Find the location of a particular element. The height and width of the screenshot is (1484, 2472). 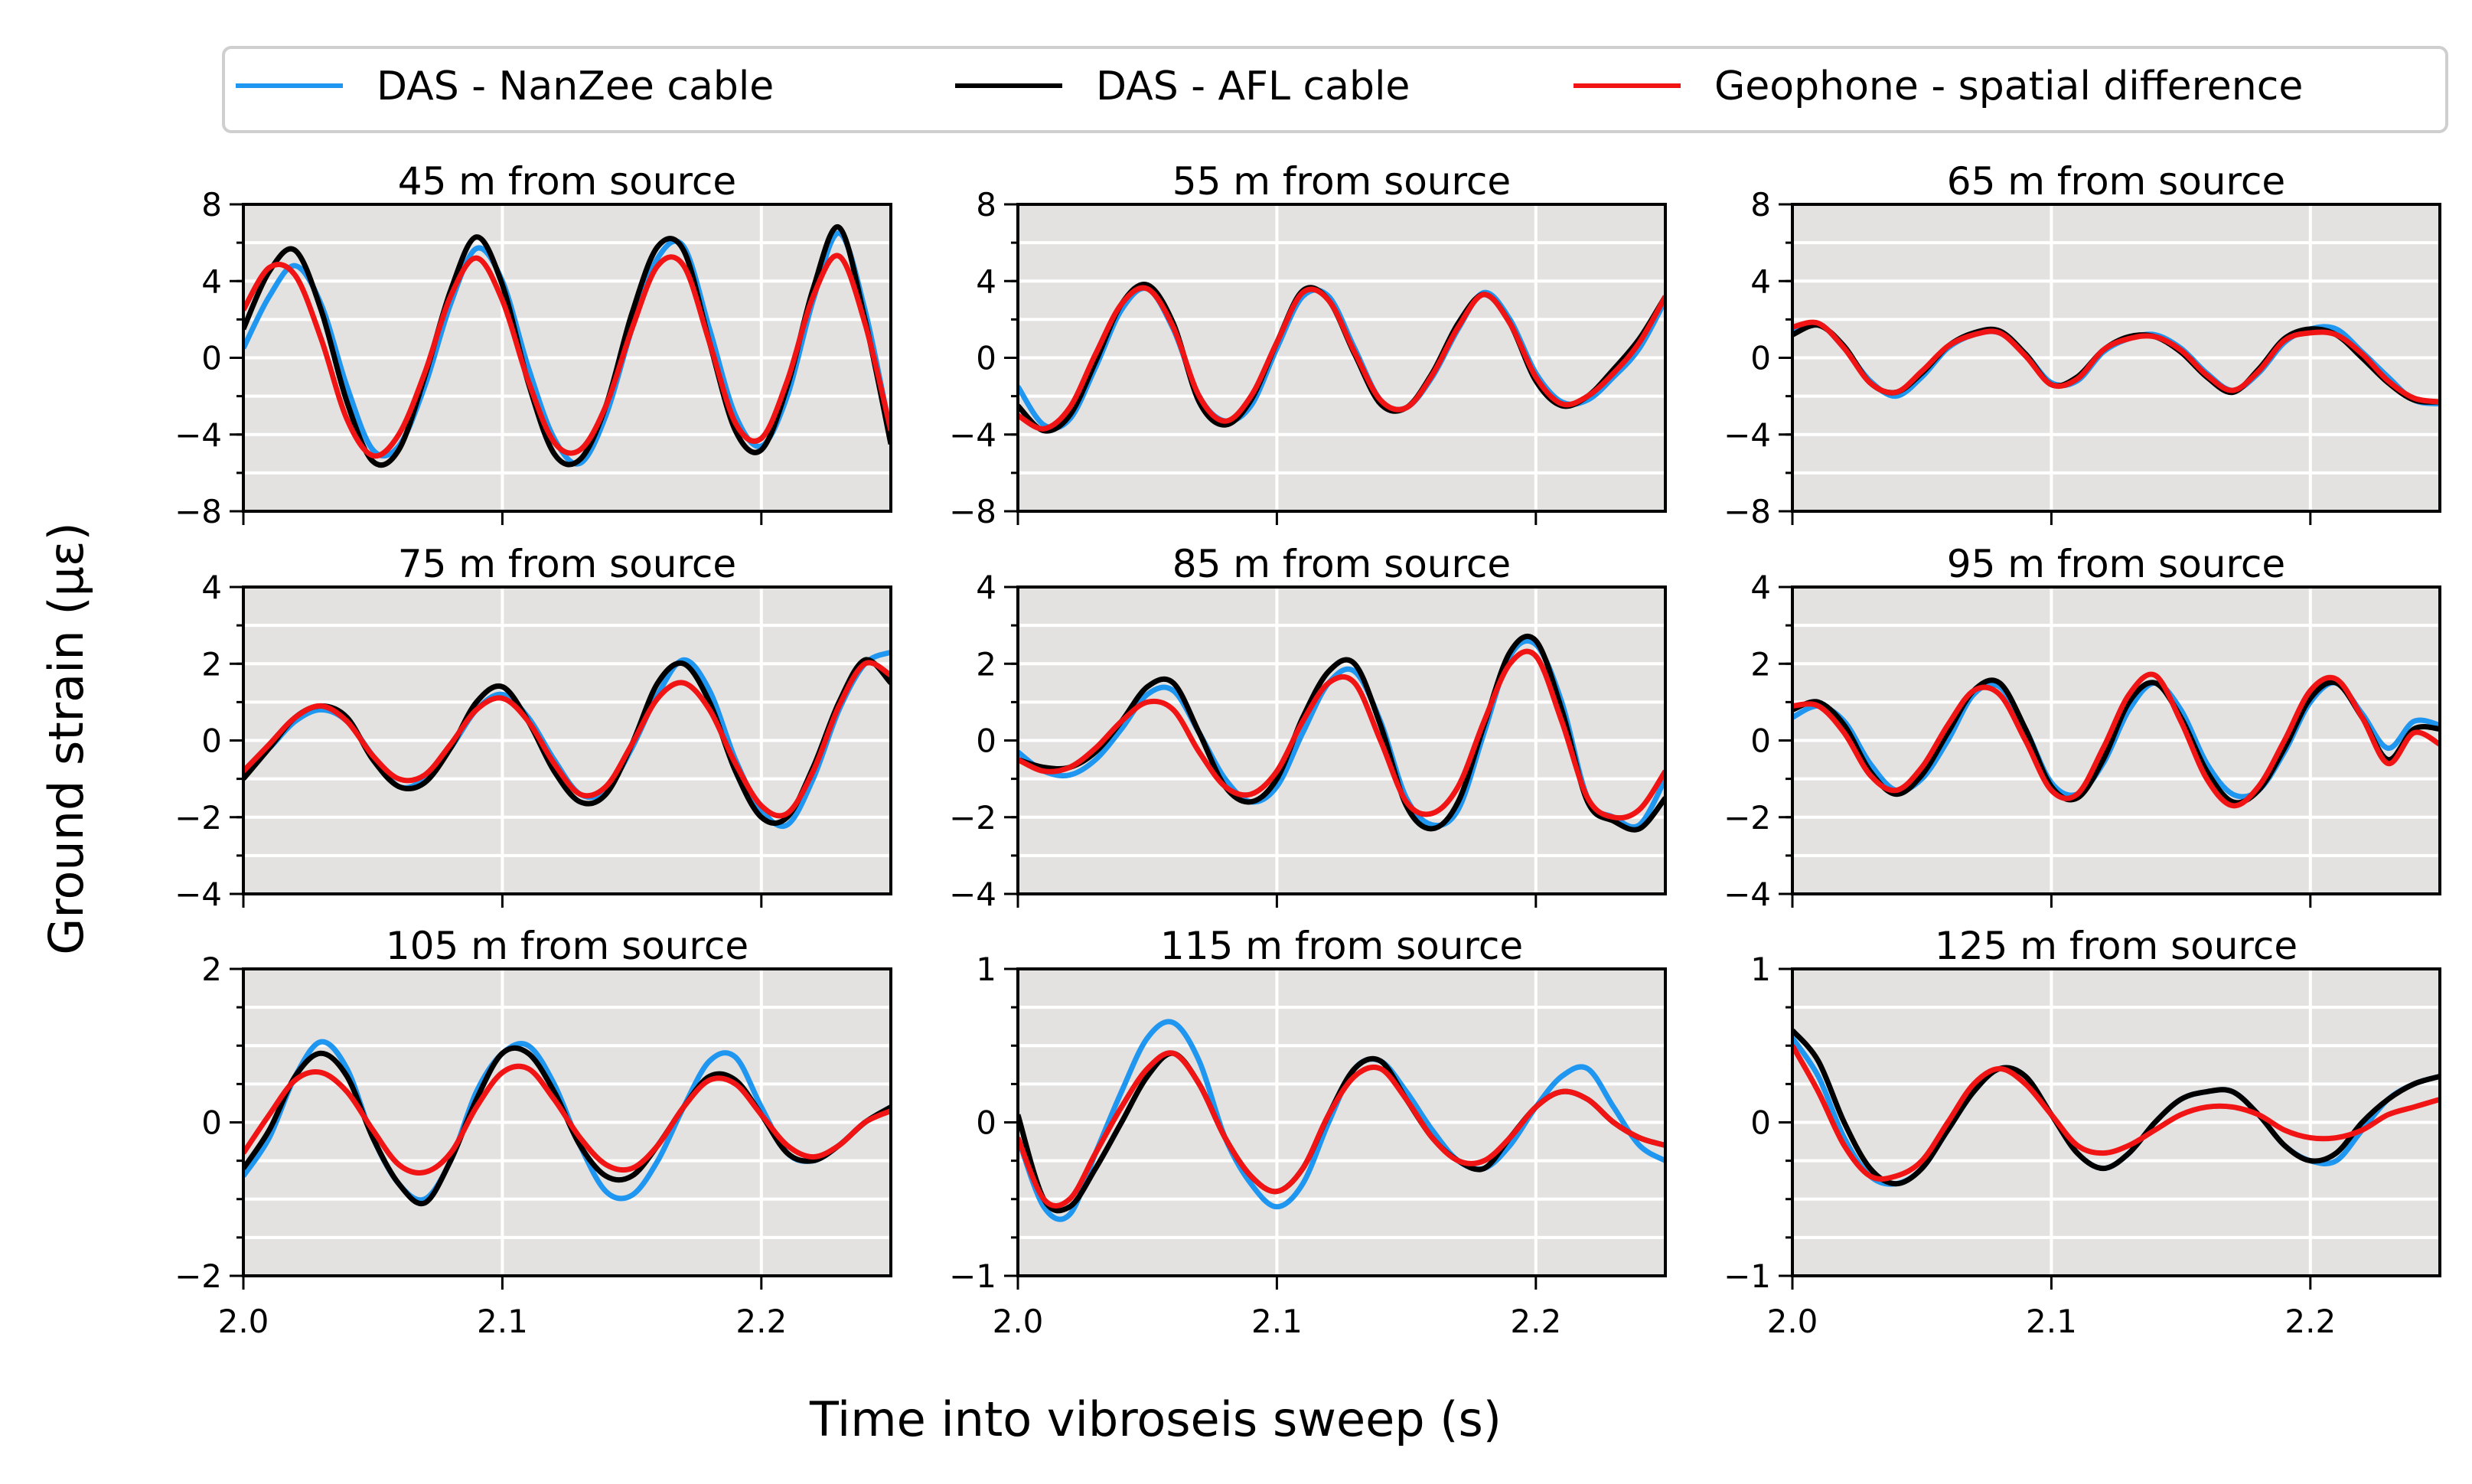

panel-2: −8 −4 0 4 8 55 m from source is located at coordinates (1308, 344).